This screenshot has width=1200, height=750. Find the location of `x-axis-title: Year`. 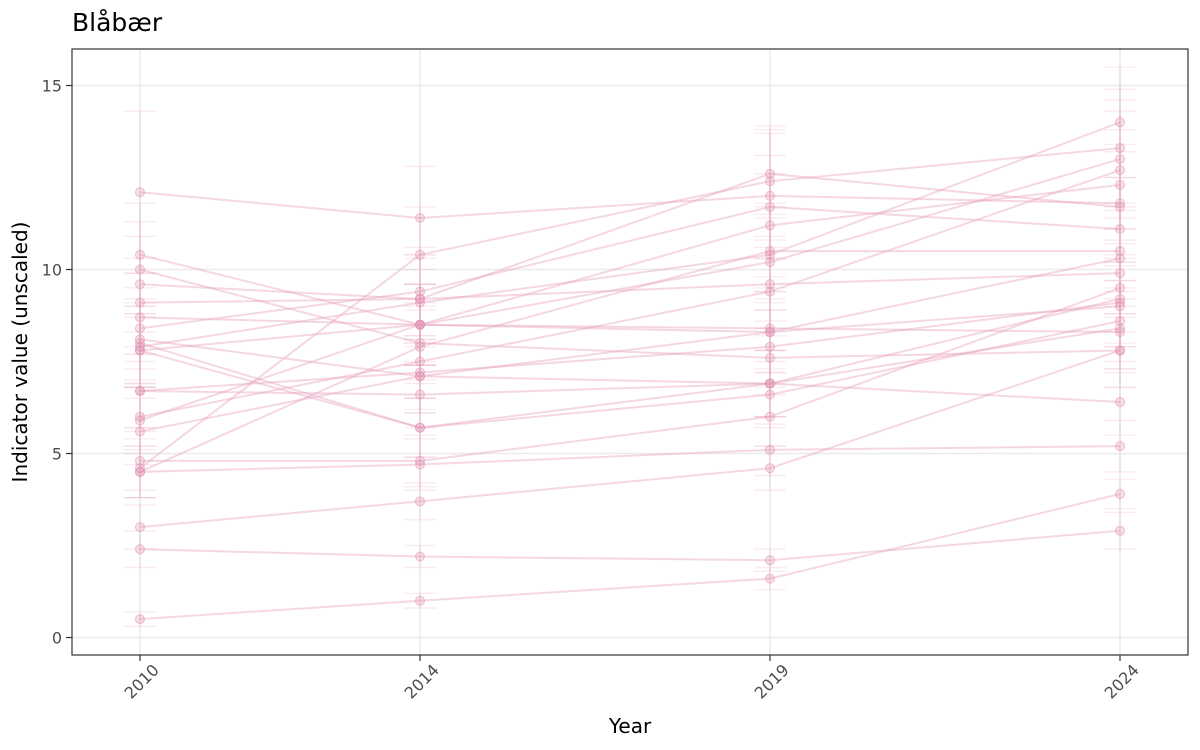

x-axis-title: Year is located at coordinates (630, 726).